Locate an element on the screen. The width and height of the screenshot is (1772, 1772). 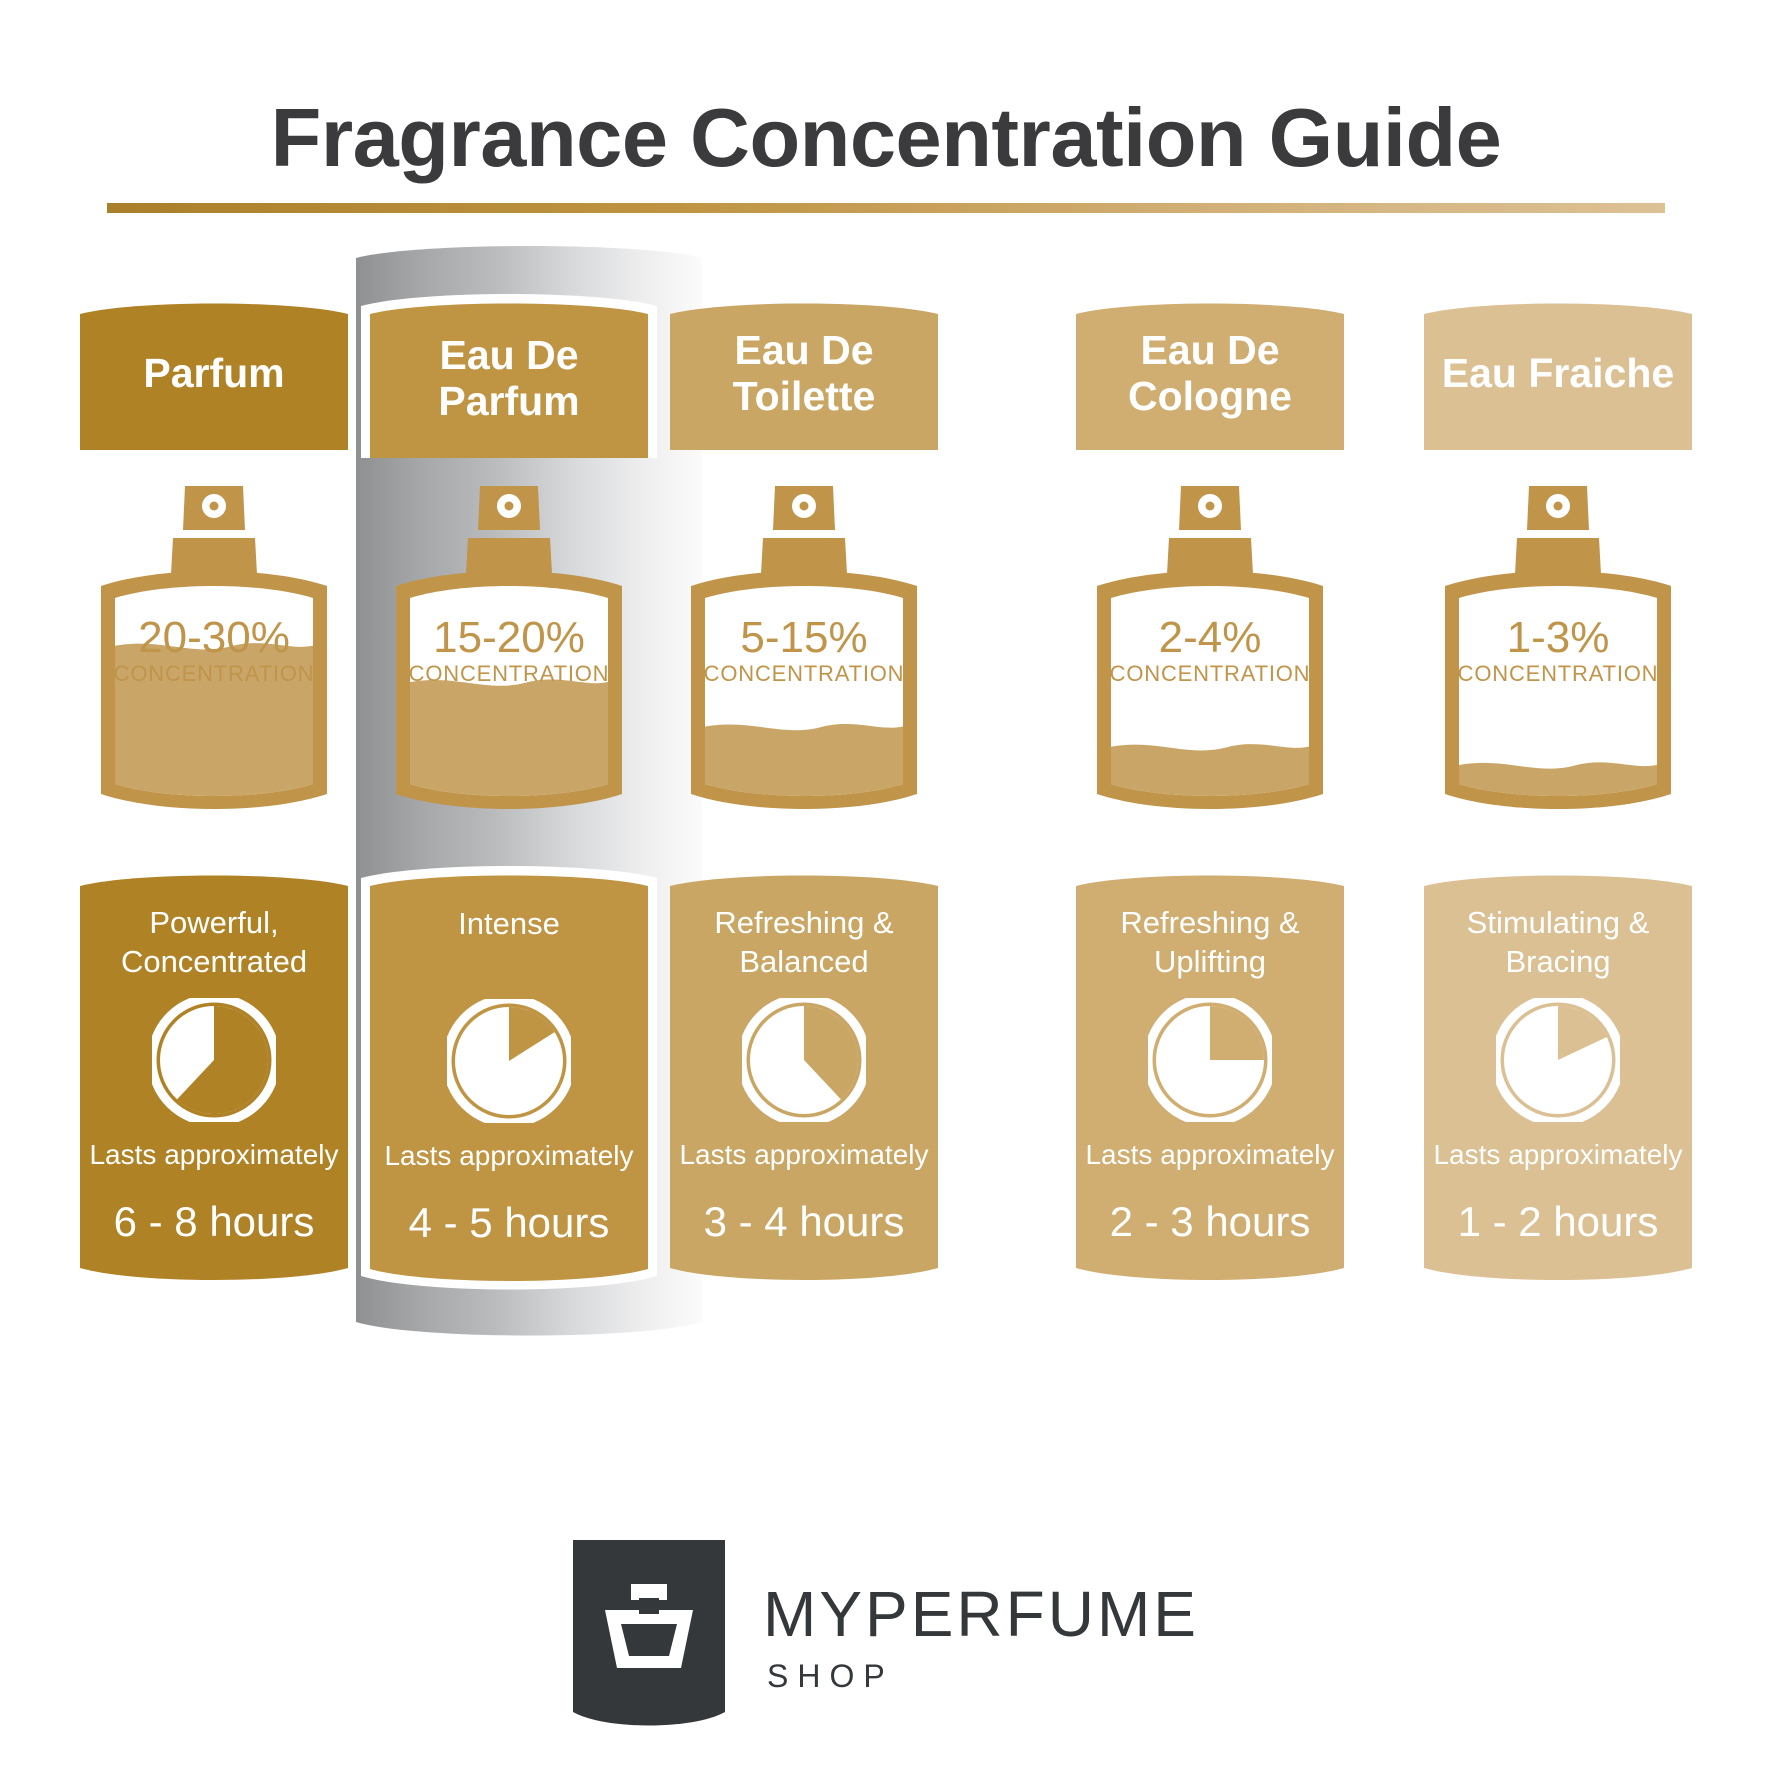
scent-description: Stimulating & Bracing is located at coordinates (1558, 942).